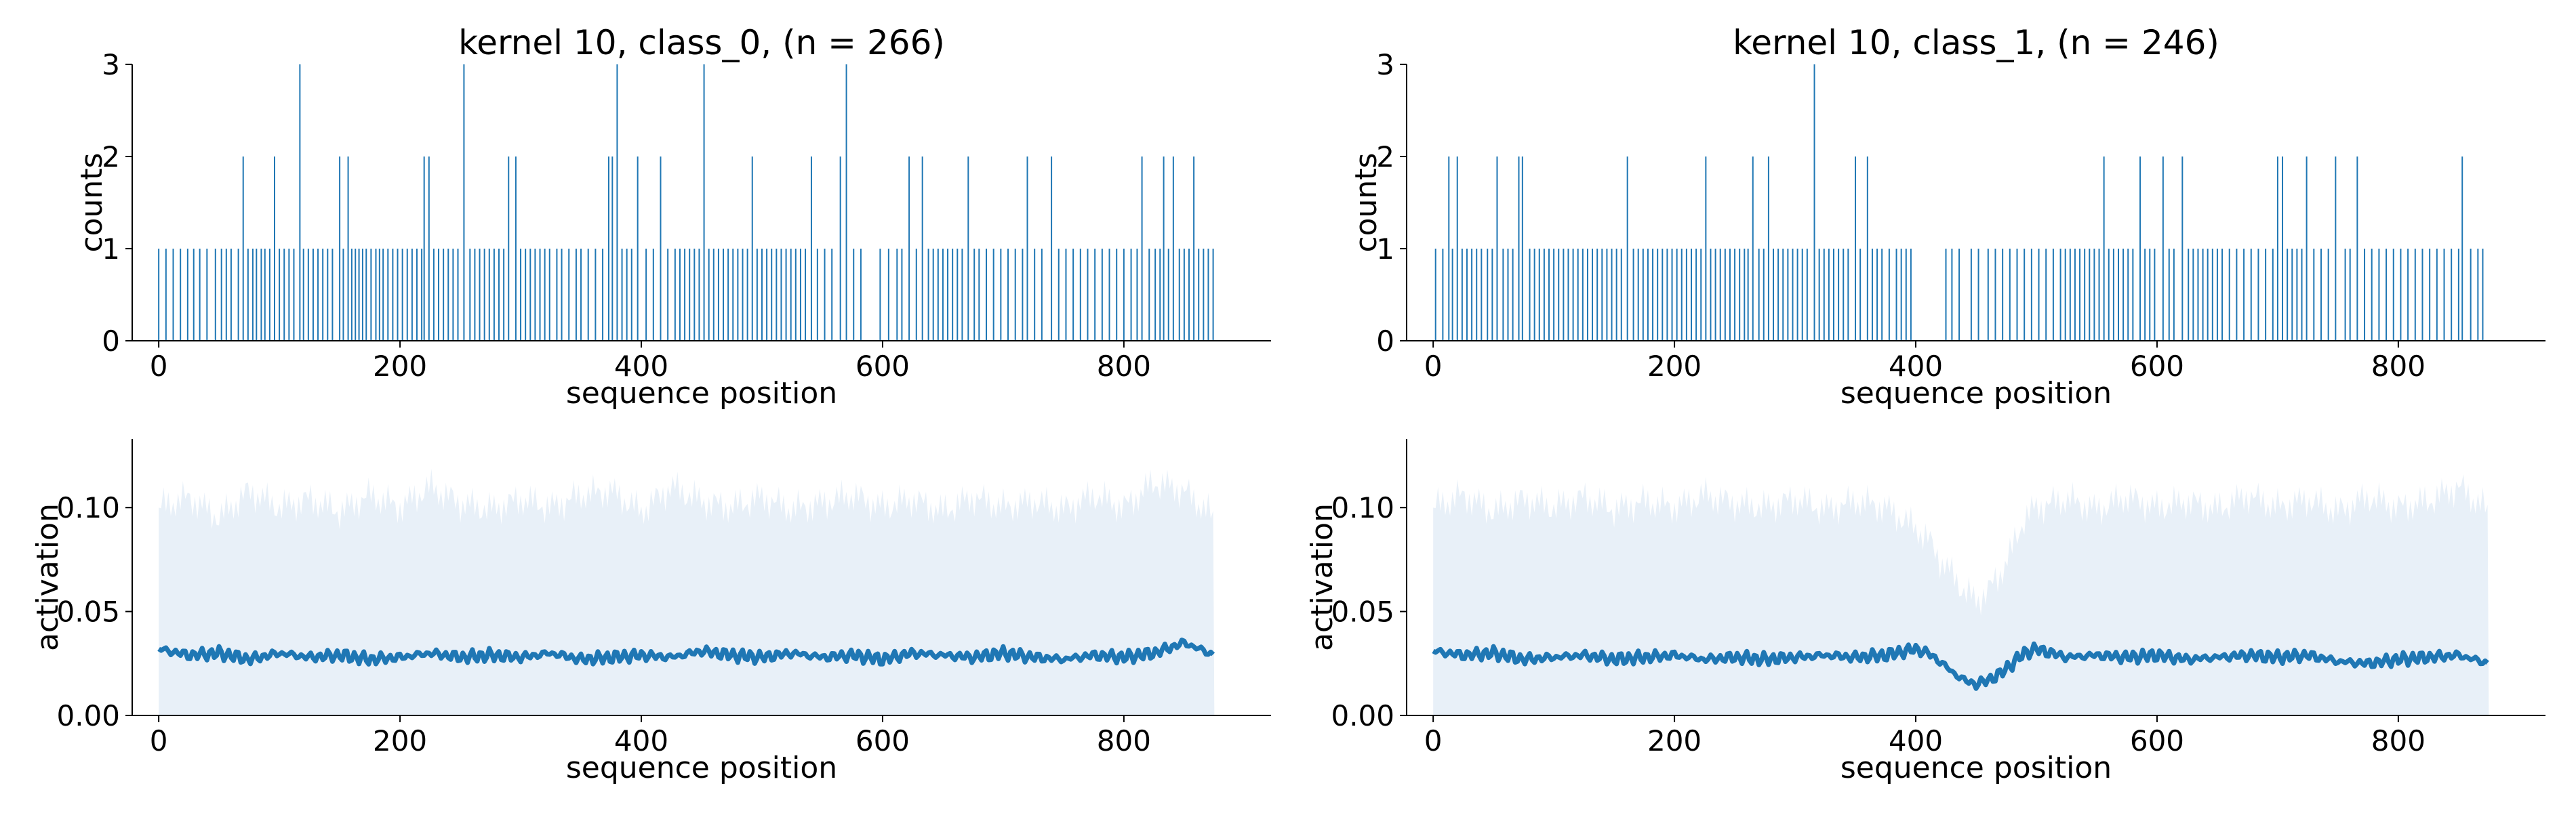  I want to click on chart-title: kernel 10, class_0, (n = 266), so click(701, 42).